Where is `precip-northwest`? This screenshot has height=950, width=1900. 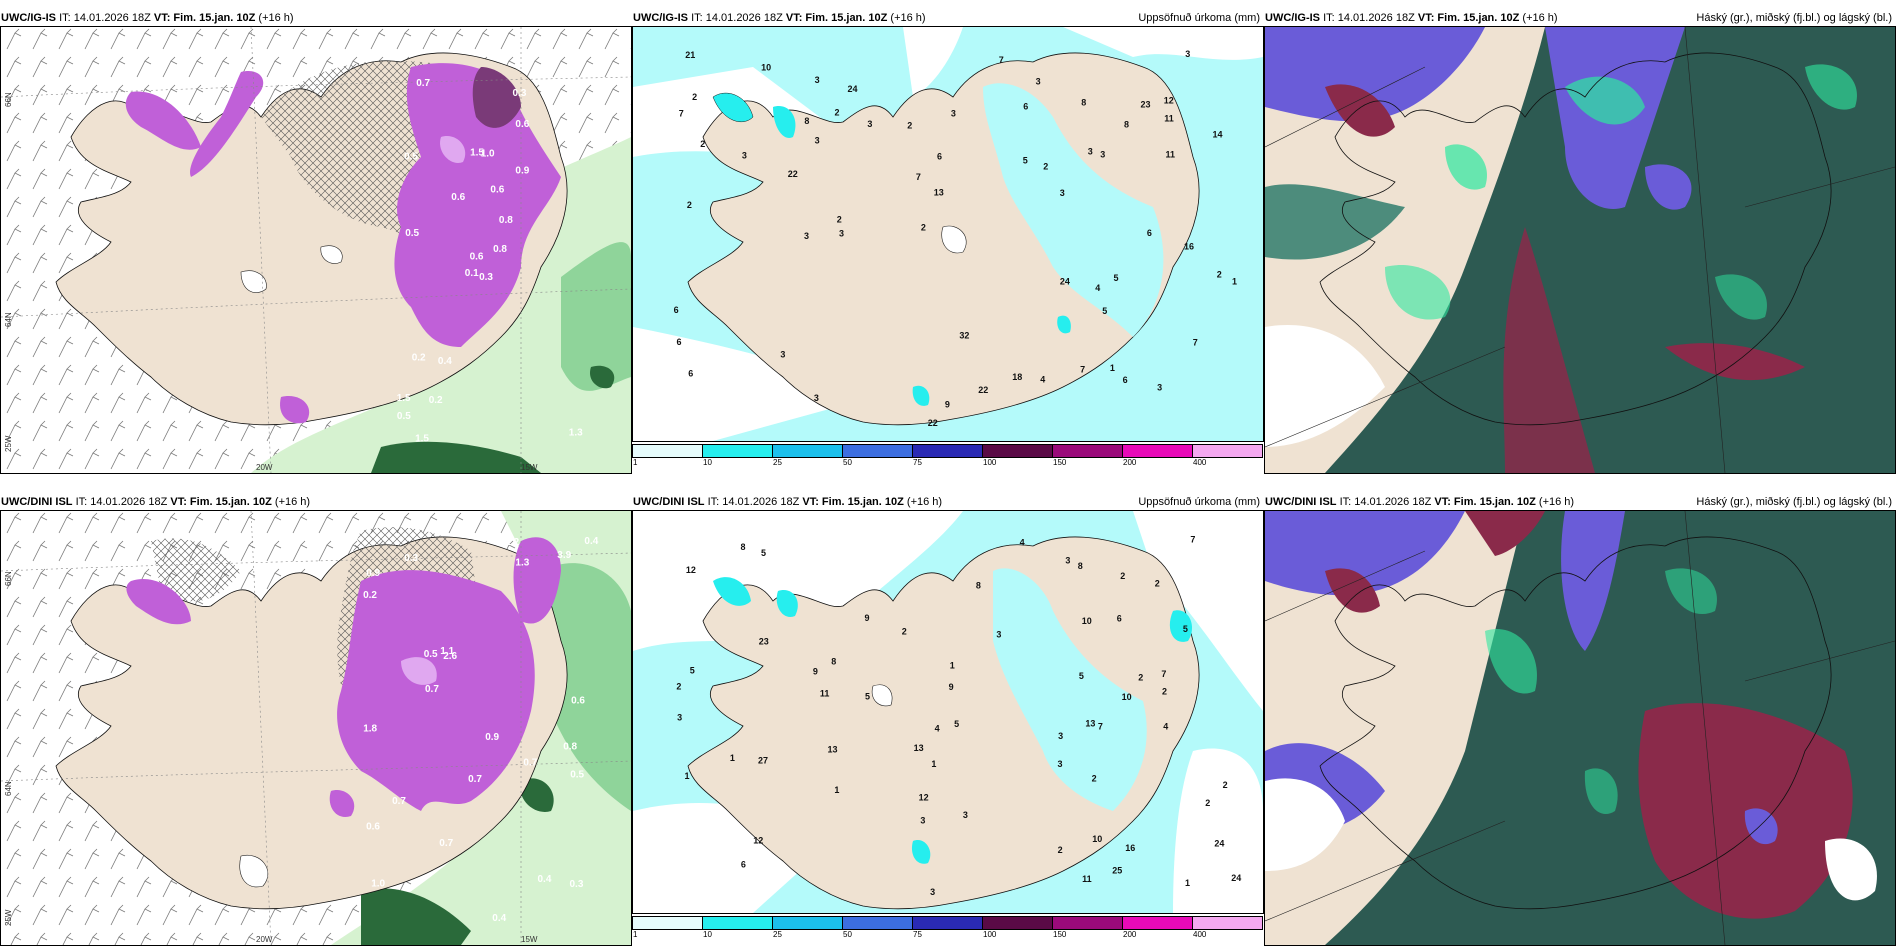 precip-northwest is located at coordinates (163, 120).